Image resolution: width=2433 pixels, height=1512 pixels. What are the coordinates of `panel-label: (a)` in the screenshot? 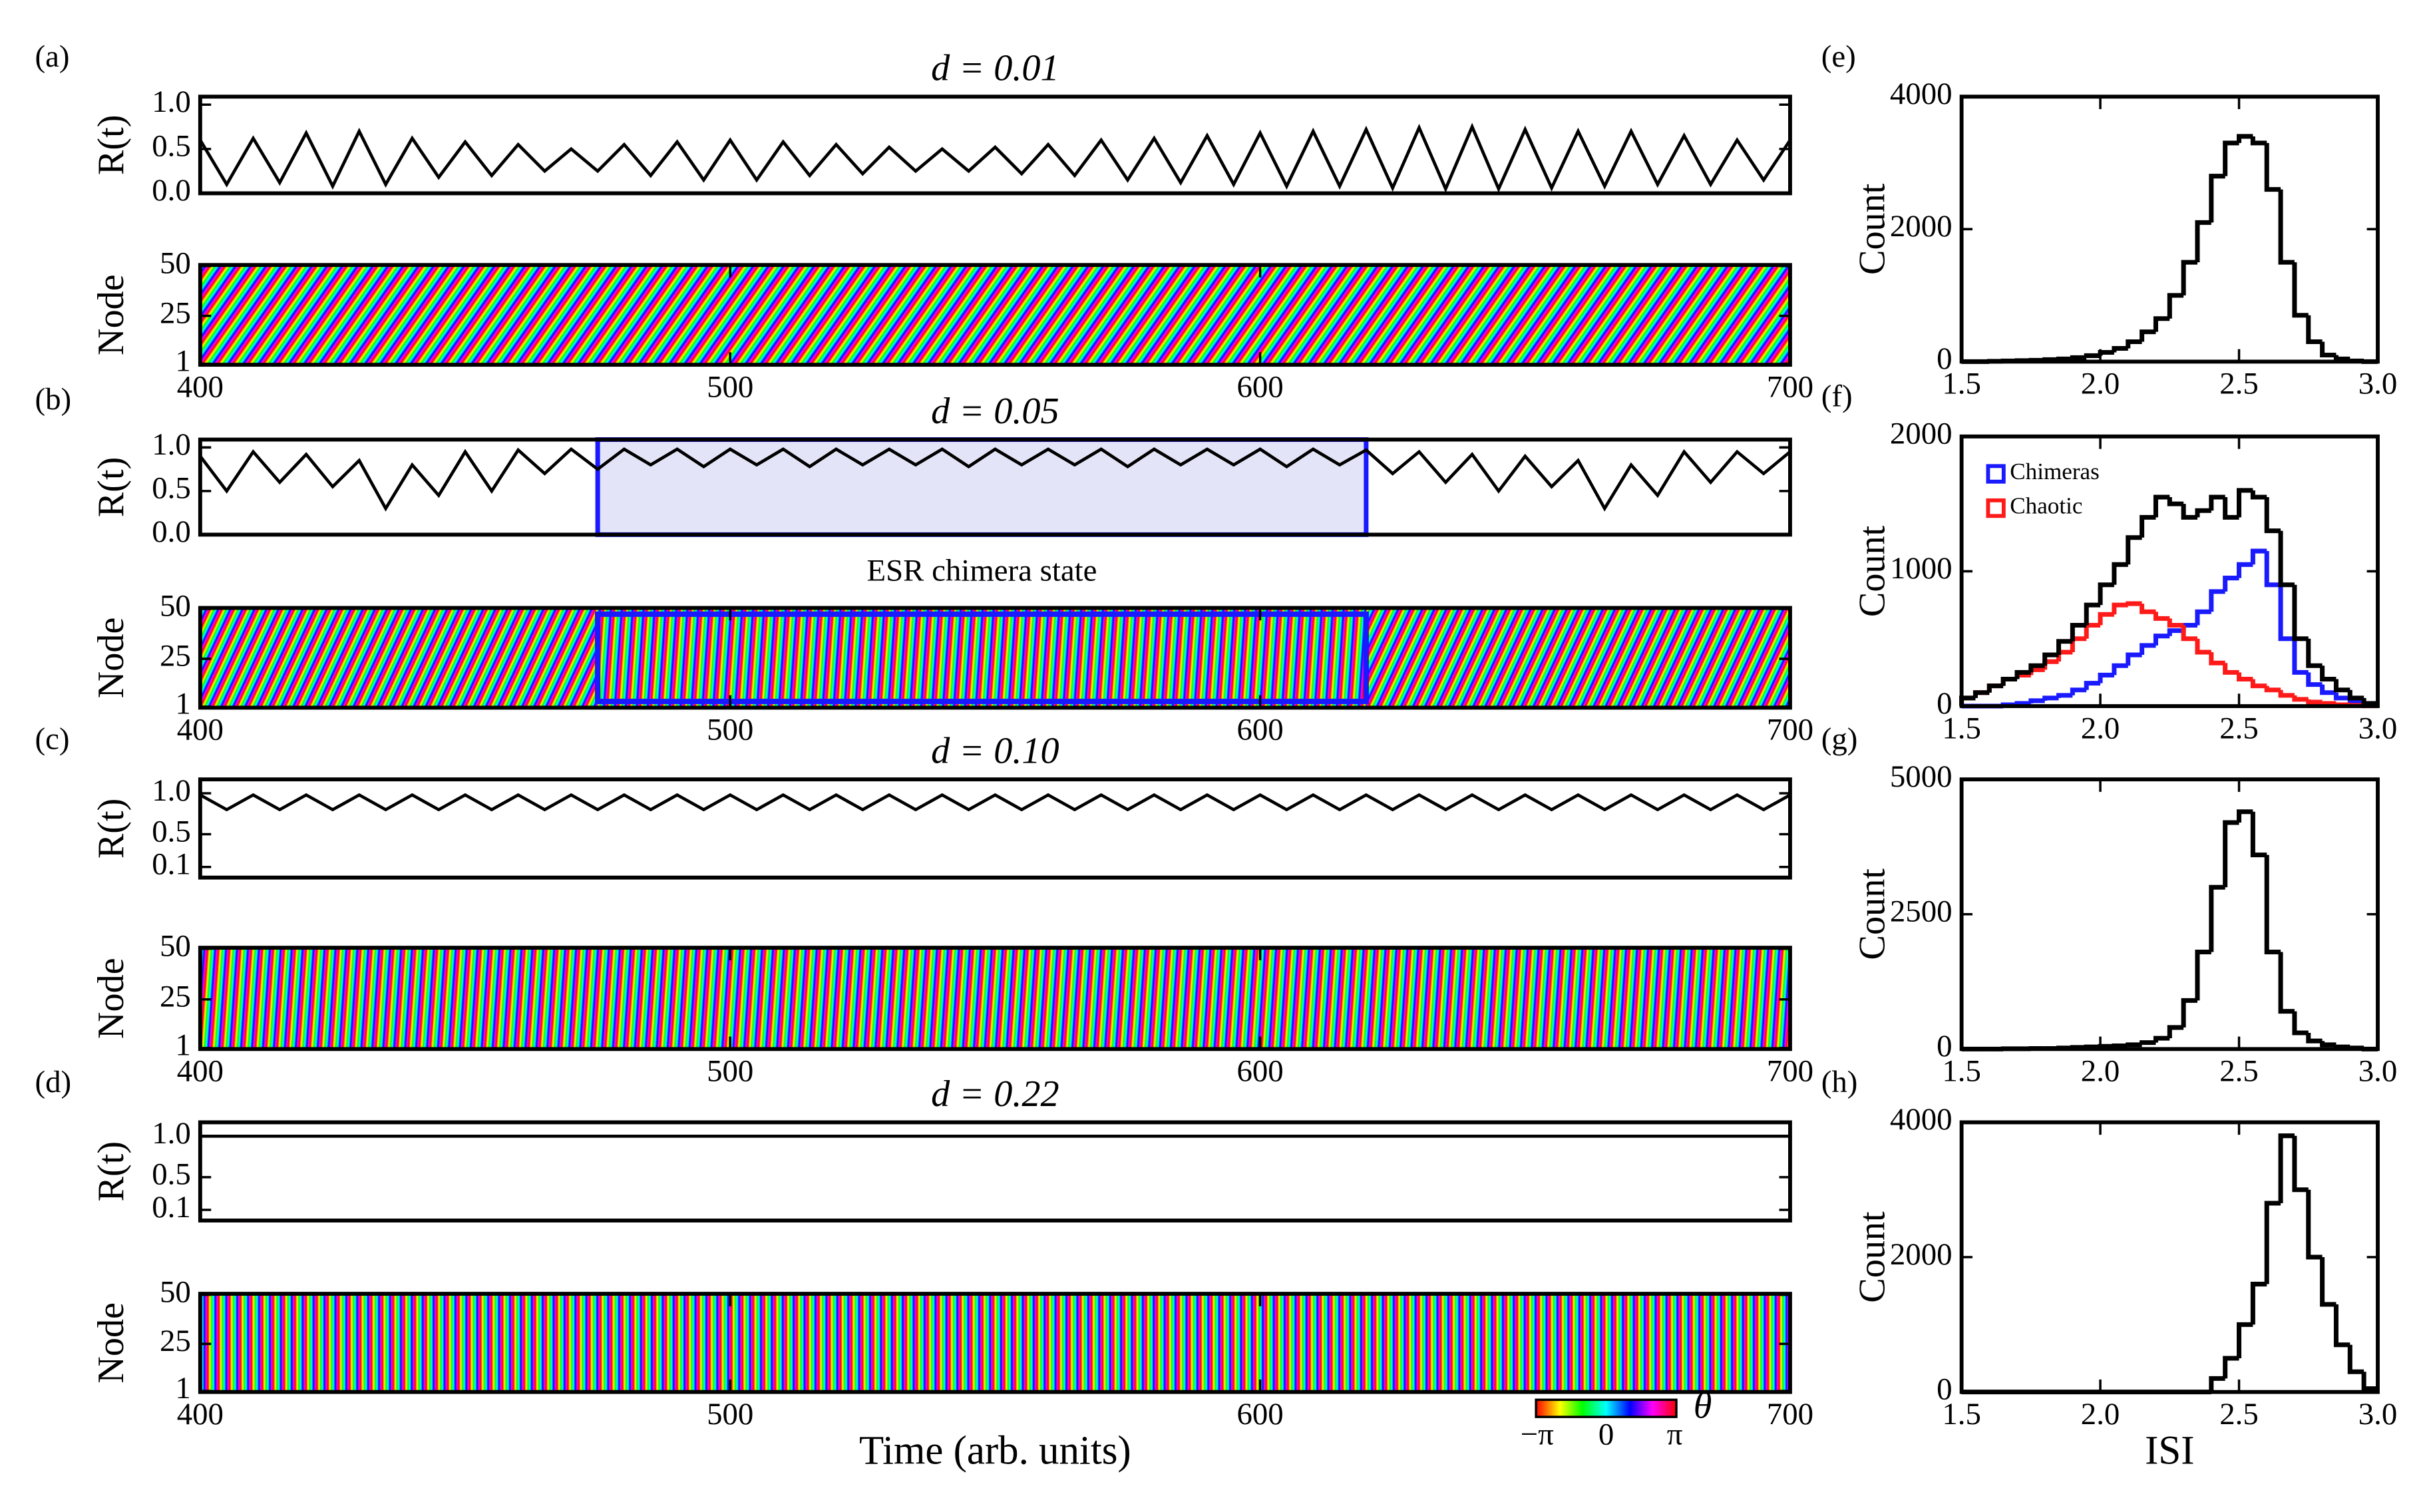 It's located at (52, 56).